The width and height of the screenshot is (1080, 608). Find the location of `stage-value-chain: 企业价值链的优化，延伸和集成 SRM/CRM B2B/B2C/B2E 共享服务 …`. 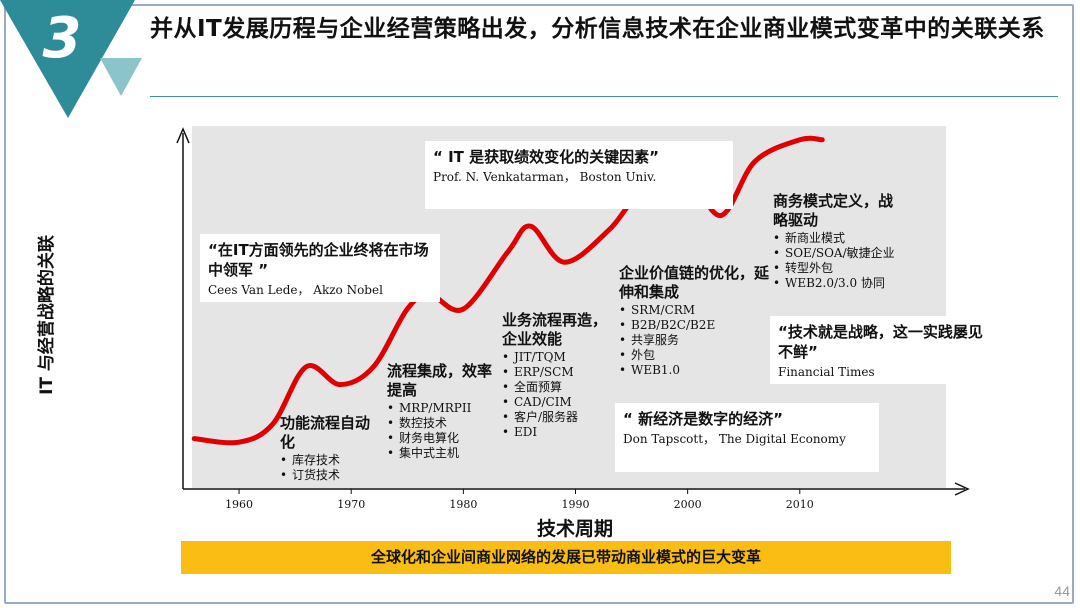

stage-value-chain: 企业价值链的优化，延伸和集成 SRM/CRM B2B/B2C/B2E 共享服务 … is located at coordinates (694, 321).